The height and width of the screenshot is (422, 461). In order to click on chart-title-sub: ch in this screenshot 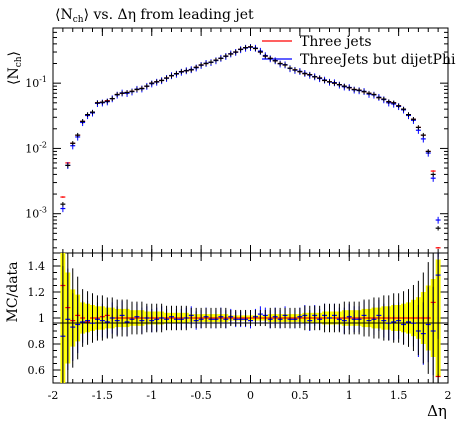, I will do `click(78, 20)`.